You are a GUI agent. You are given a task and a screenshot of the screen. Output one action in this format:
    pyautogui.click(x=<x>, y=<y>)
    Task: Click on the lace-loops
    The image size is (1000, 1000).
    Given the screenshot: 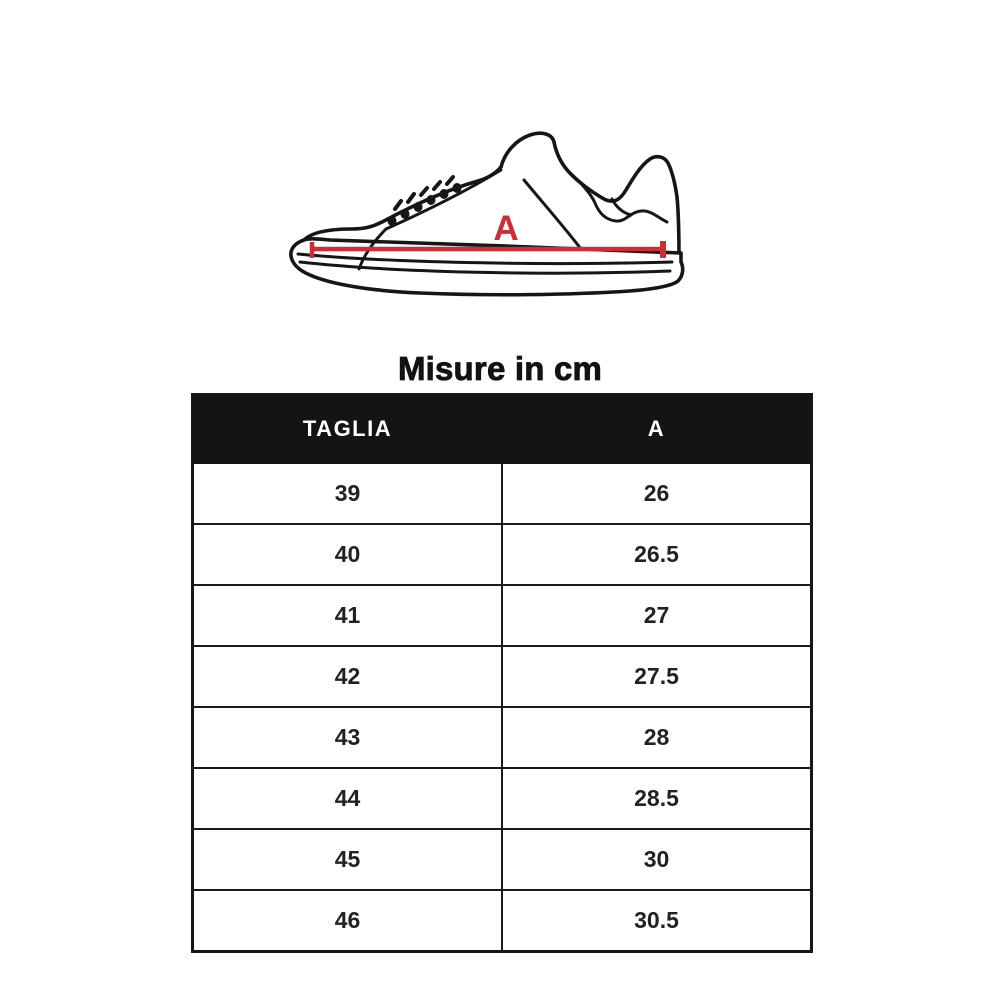 What is the action you would take?
    pyautogui.click(x=424, y=193)
    